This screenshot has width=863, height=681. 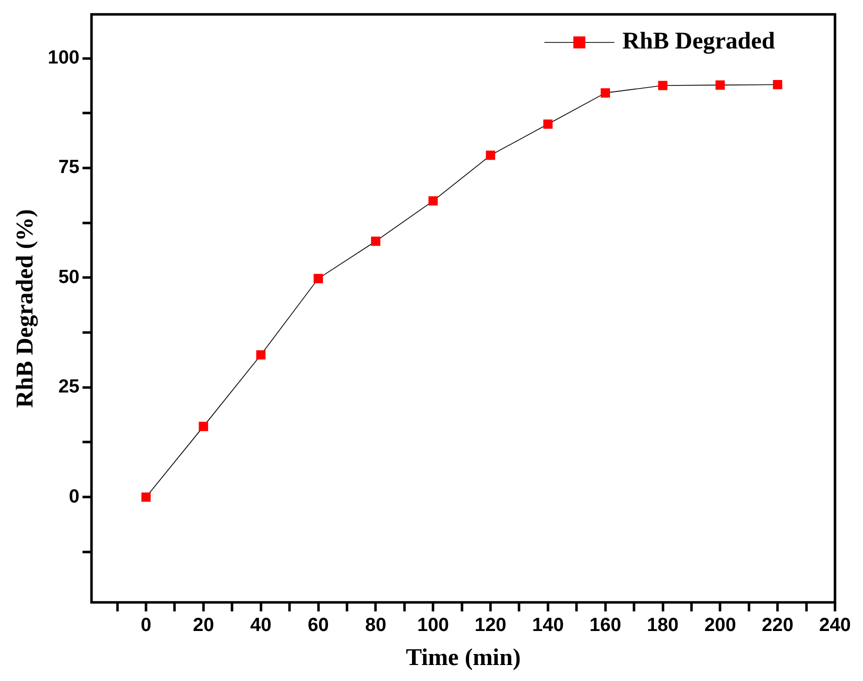 I want to click on x-axis-title: Time (min), so click(x=463, y=657).